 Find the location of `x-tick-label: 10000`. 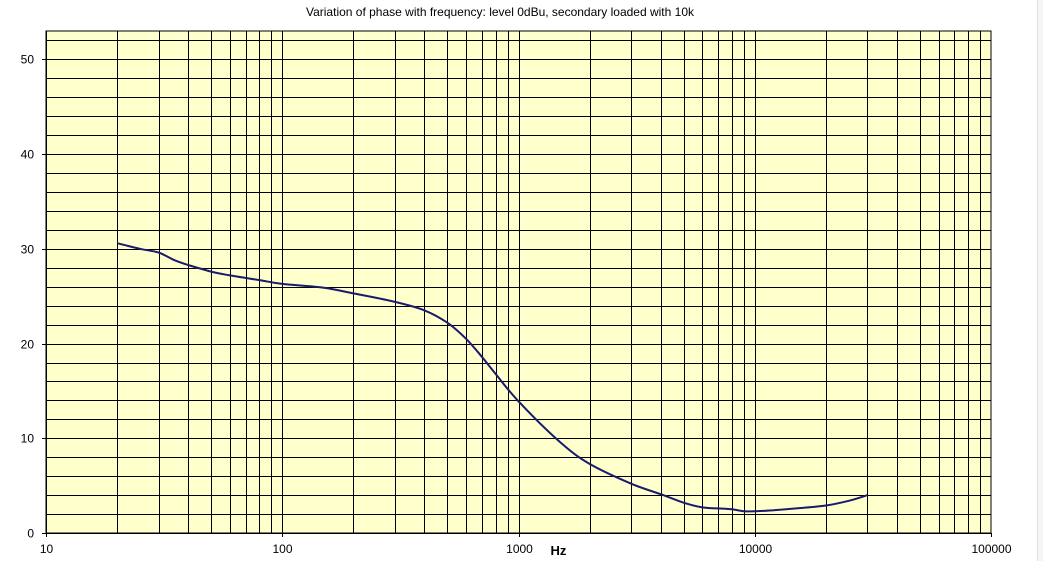

x-tick-label: 10000 is located at coordinates (756, 549).